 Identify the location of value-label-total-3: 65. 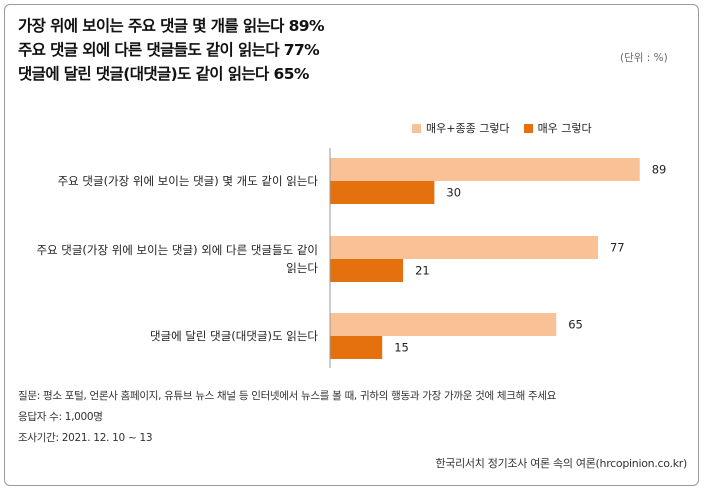
(575, 325).